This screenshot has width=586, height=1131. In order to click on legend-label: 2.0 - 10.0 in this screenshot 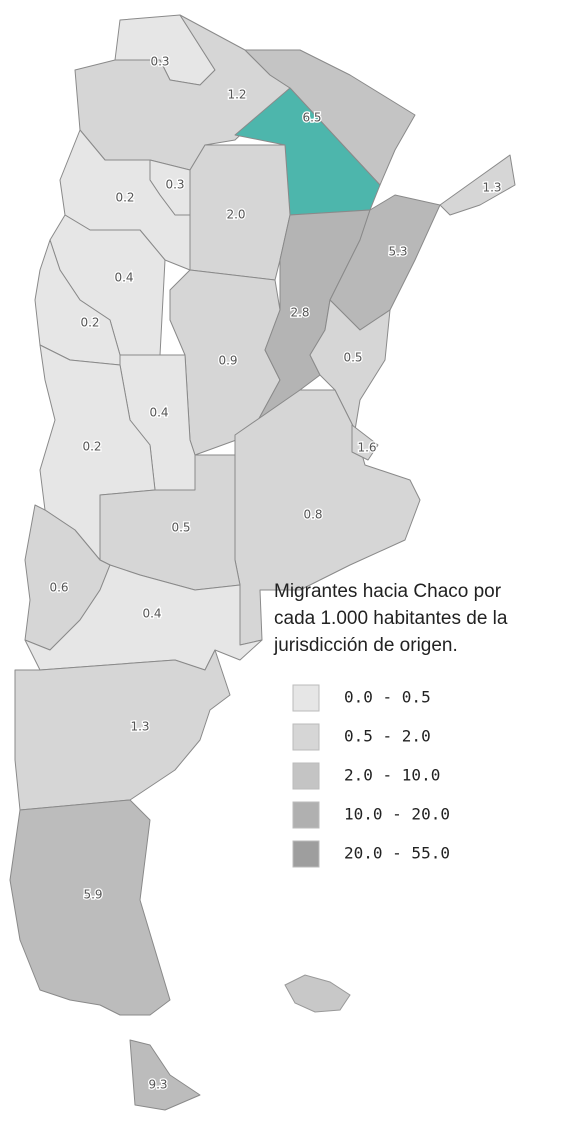, I will do `click(392, 775)`.